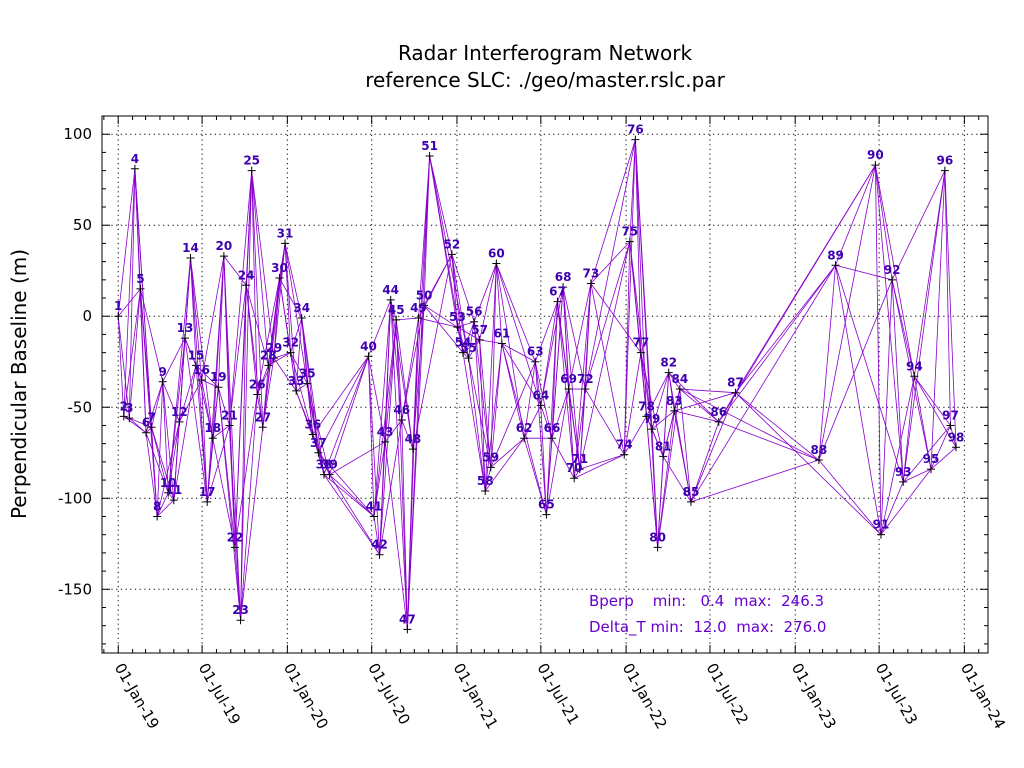  Describe the element at coordinates (268, 355) in the screenshot. I see `acquisition-label: 28` at that location.